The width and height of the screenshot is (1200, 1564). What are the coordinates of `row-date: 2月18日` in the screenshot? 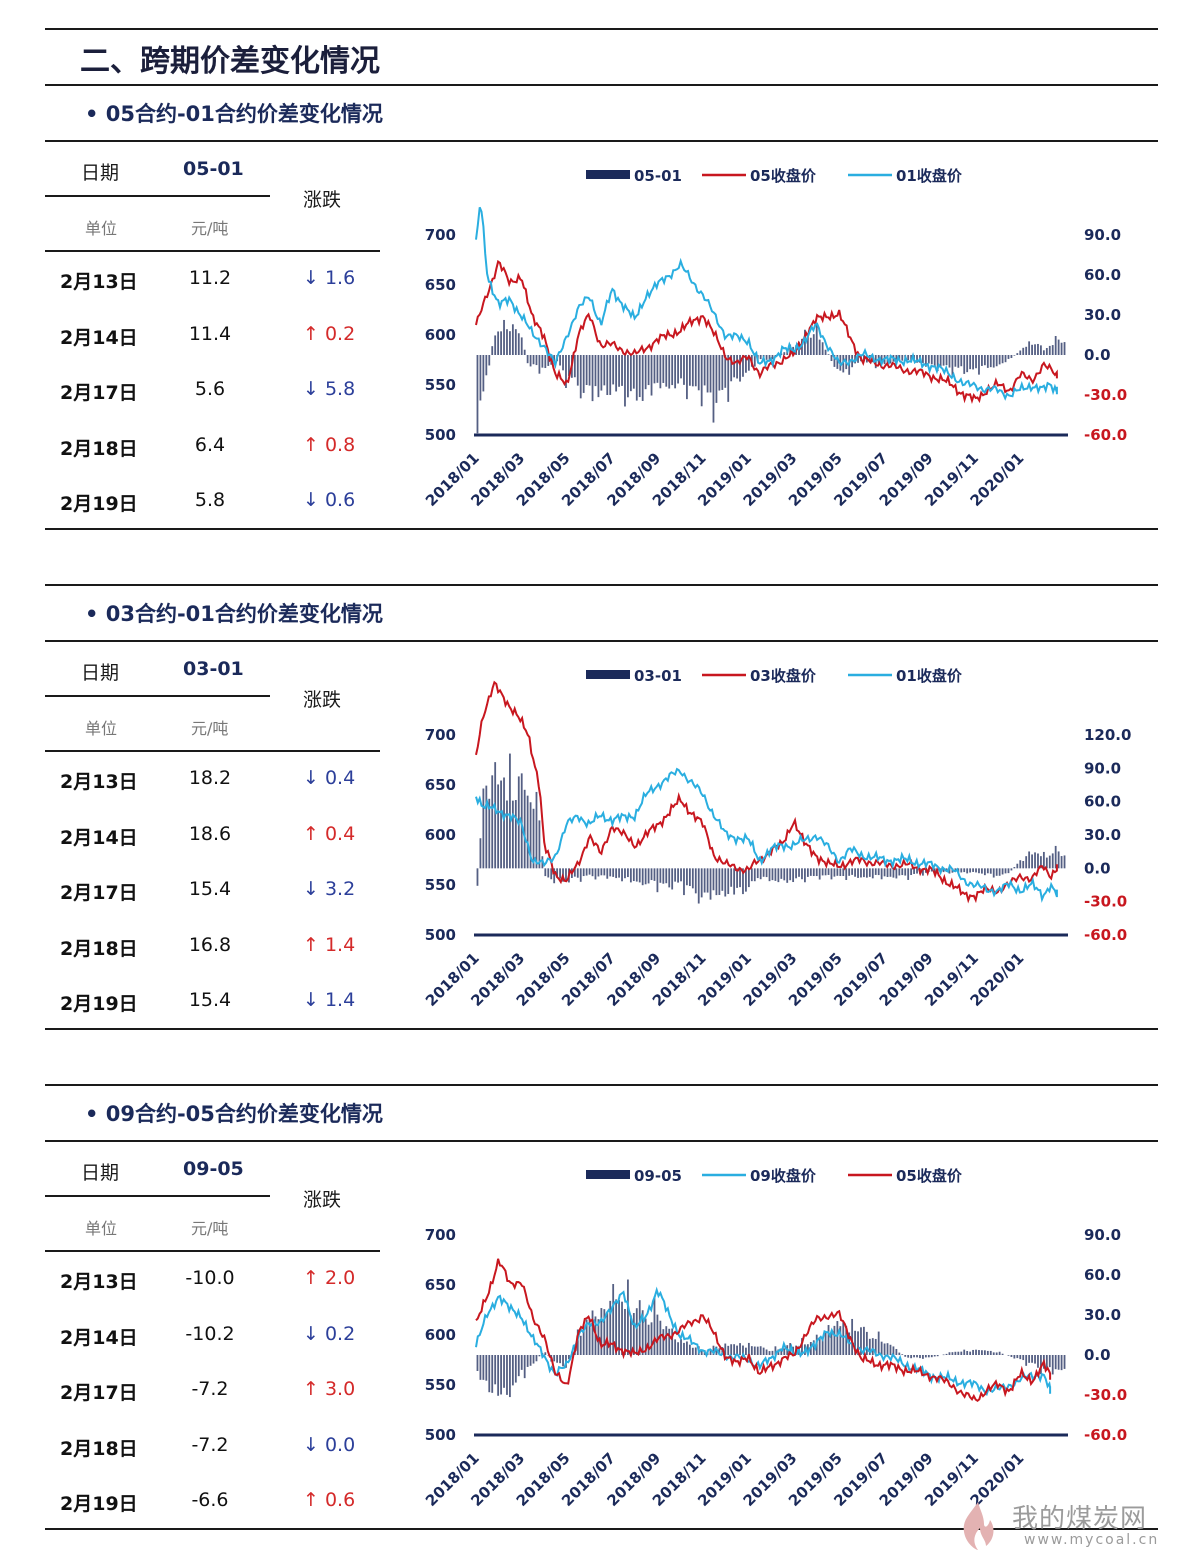 It's located at (99, 1449).